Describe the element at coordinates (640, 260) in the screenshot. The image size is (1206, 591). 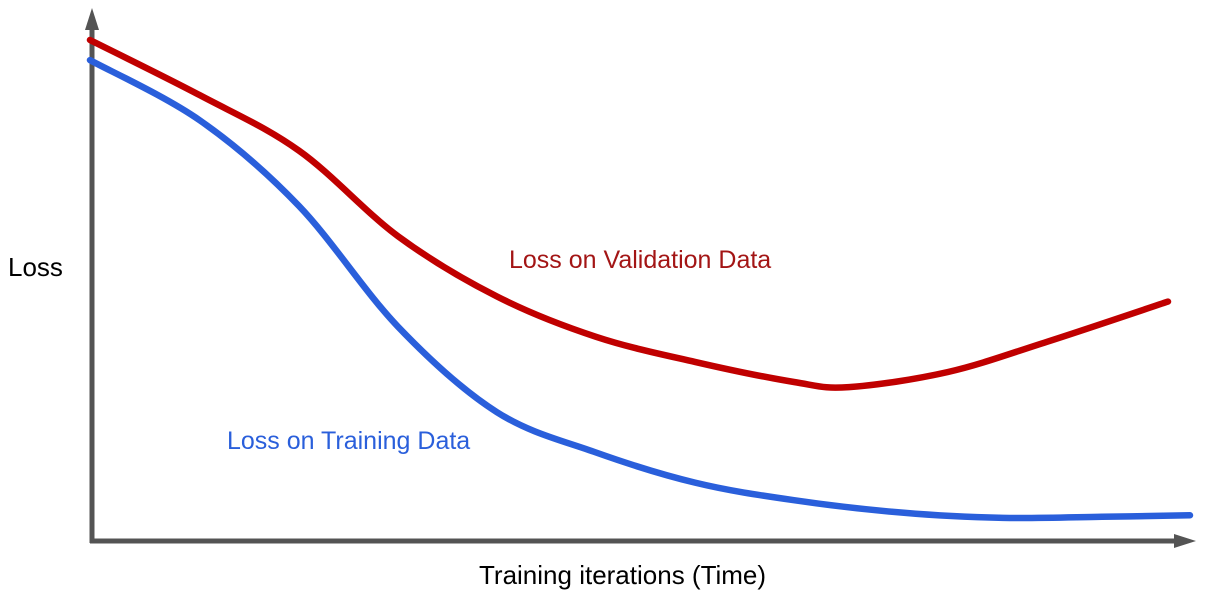
I see `validation-series-label: Loss on Validation Data` at that location.